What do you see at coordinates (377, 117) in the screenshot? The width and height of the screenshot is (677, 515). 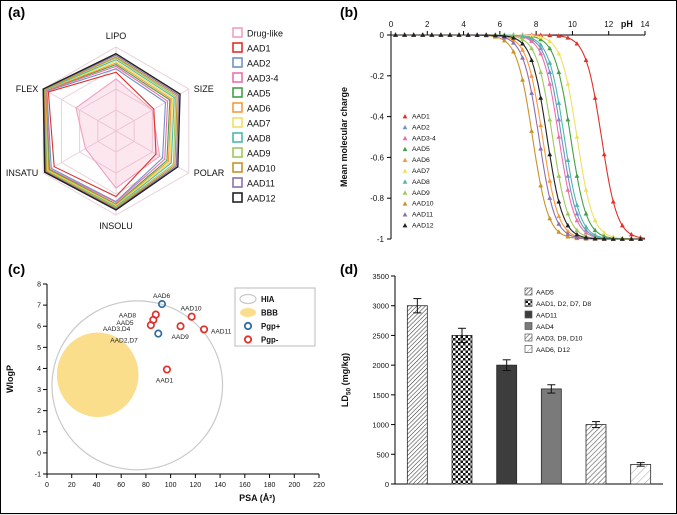 I see `svg-text: -0.4` at bounding box center [377, 117].